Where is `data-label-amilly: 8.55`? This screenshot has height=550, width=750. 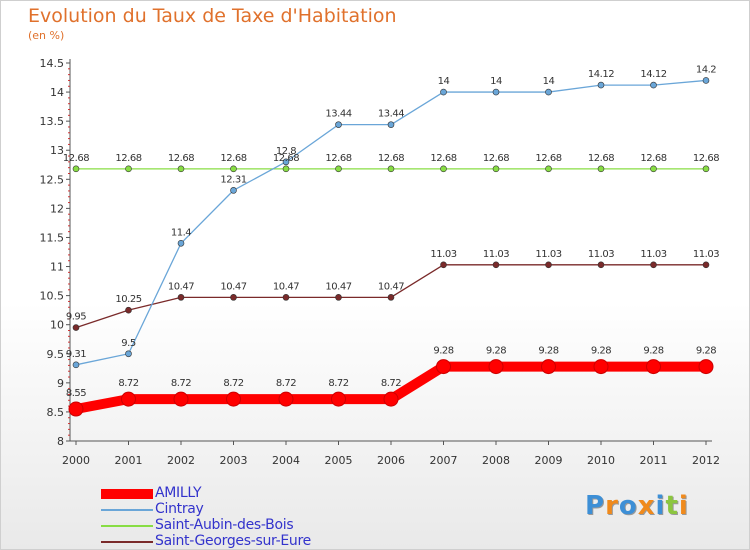 data-label-amilly: 8.55 is located at coordinates (76, 393).